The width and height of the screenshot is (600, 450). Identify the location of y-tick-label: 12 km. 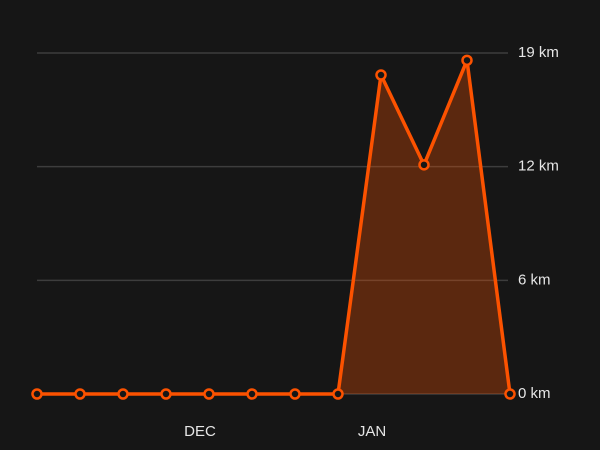
(538, 166).